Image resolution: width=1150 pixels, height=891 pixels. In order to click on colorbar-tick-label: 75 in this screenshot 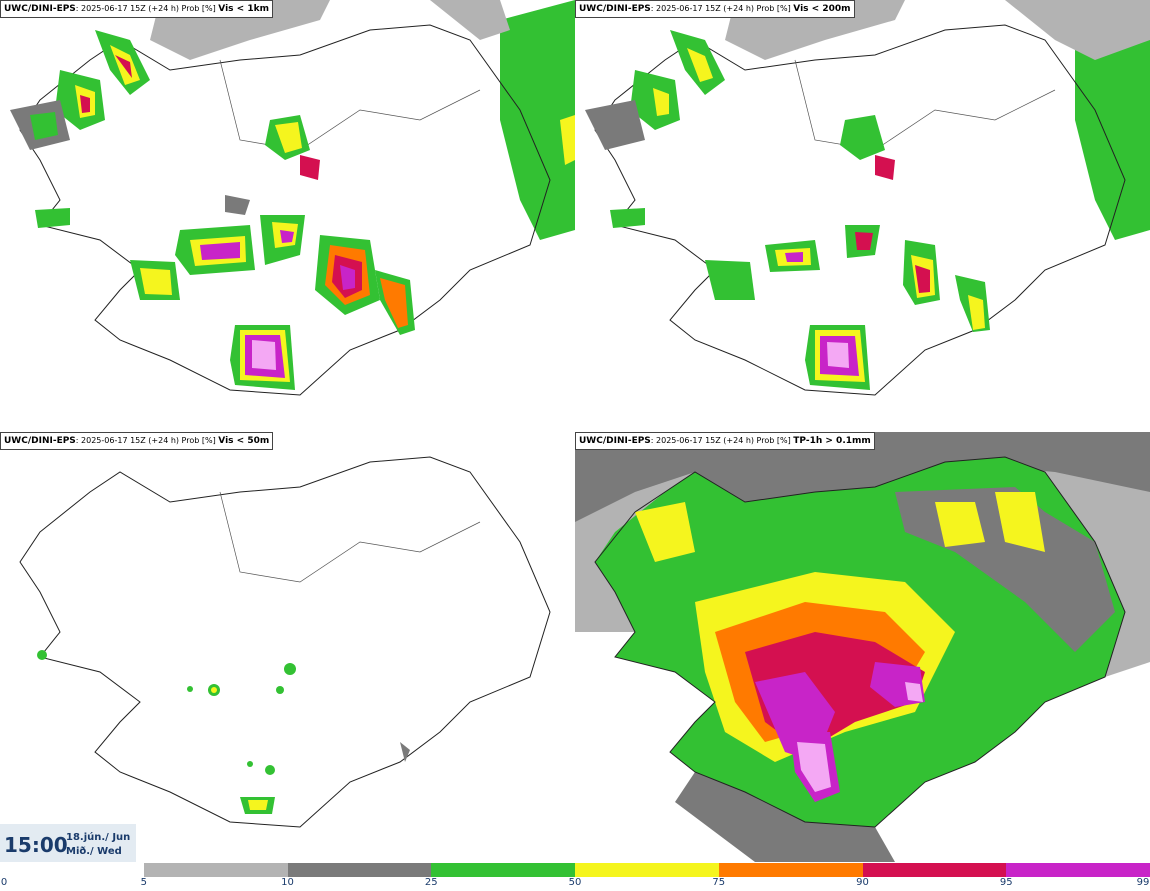, I will do `click(719, 882)`.